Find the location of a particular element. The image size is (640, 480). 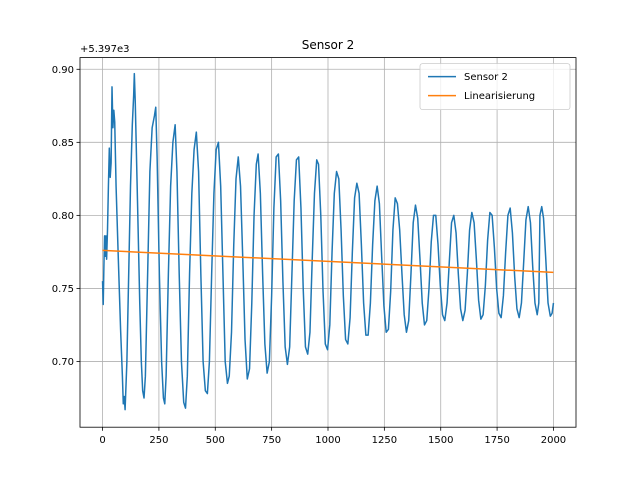

x-tick-label: 1250 is located at coordinates (384, 440).